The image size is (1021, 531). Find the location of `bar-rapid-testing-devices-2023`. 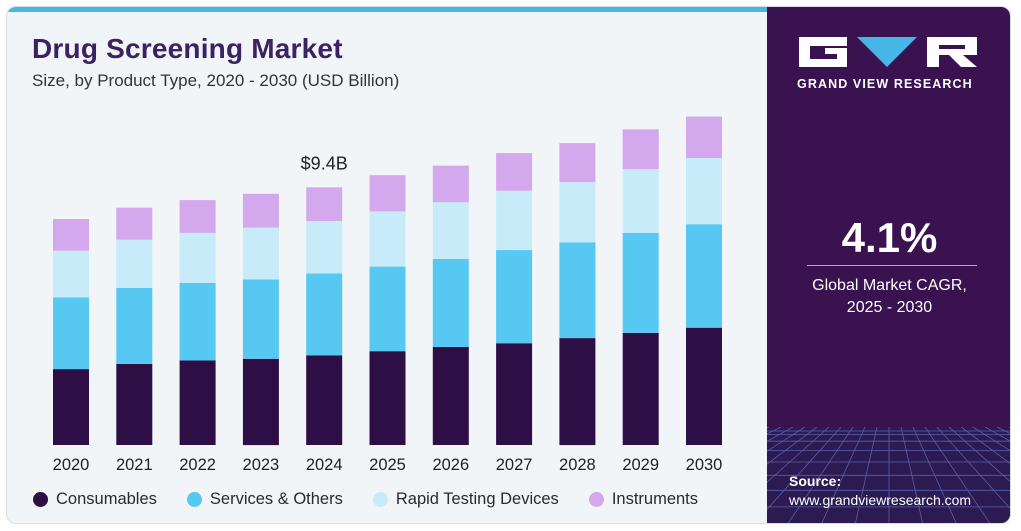

bar-rapid-testing-devices-2023 is located at coordinates (260, 253).